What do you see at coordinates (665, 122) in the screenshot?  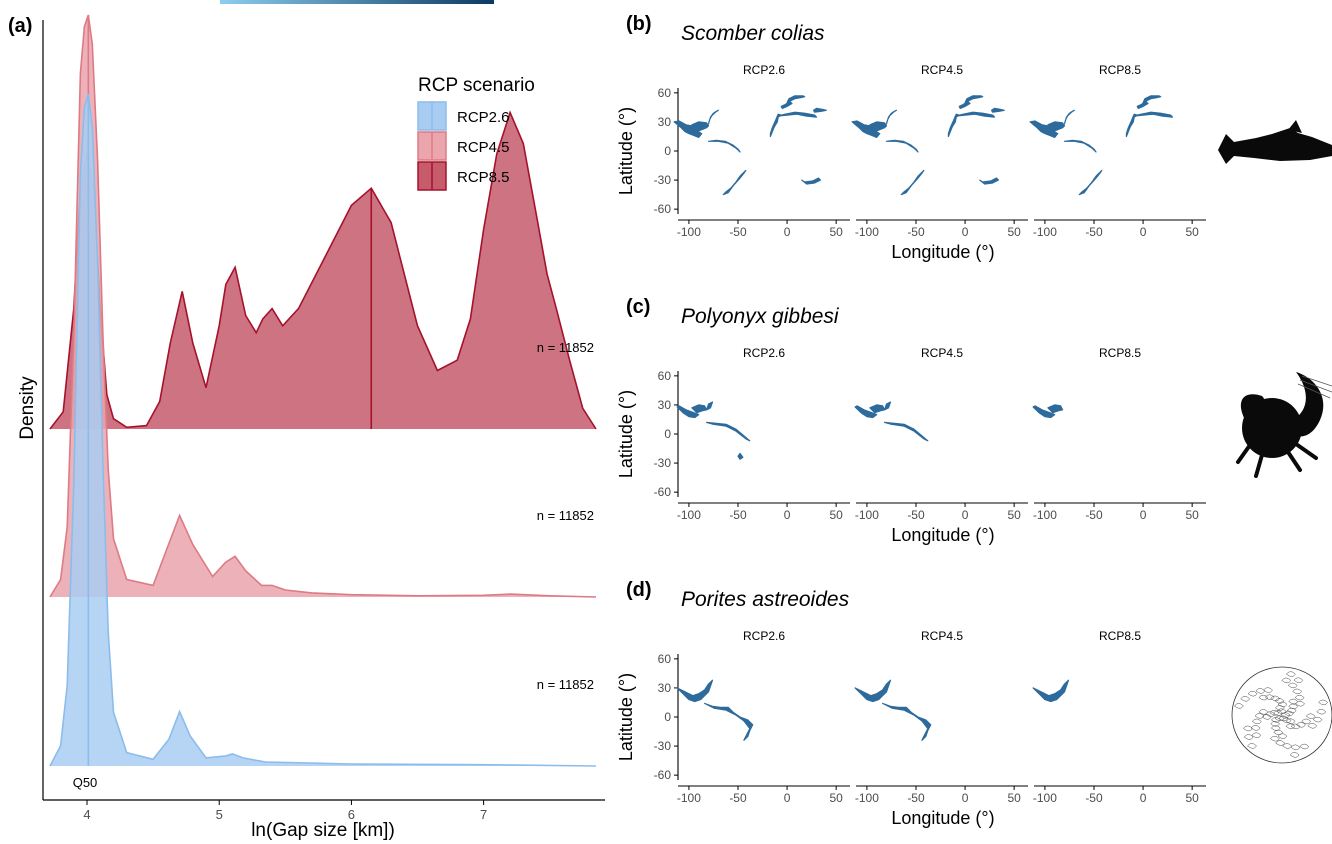 I see `map-y-tick-label: 30` at bounding box center [665, 122].